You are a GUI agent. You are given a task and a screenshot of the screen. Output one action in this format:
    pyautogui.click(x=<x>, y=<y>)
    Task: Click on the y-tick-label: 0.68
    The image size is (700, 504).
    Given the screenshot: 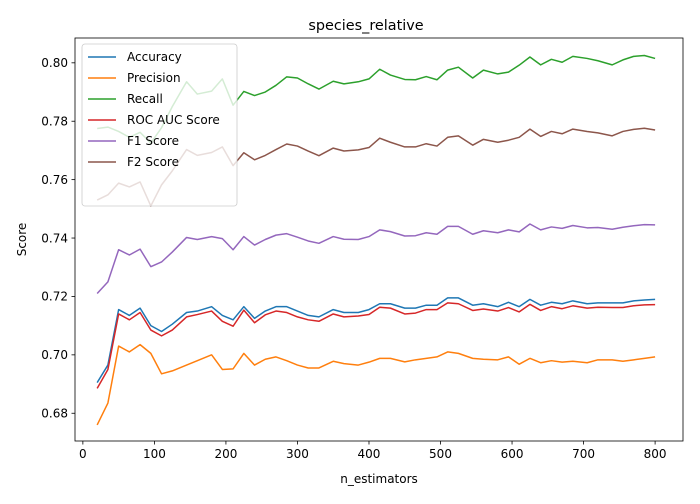 What is the action you would take?
    pyautogui.click(x=54, y=414)
    